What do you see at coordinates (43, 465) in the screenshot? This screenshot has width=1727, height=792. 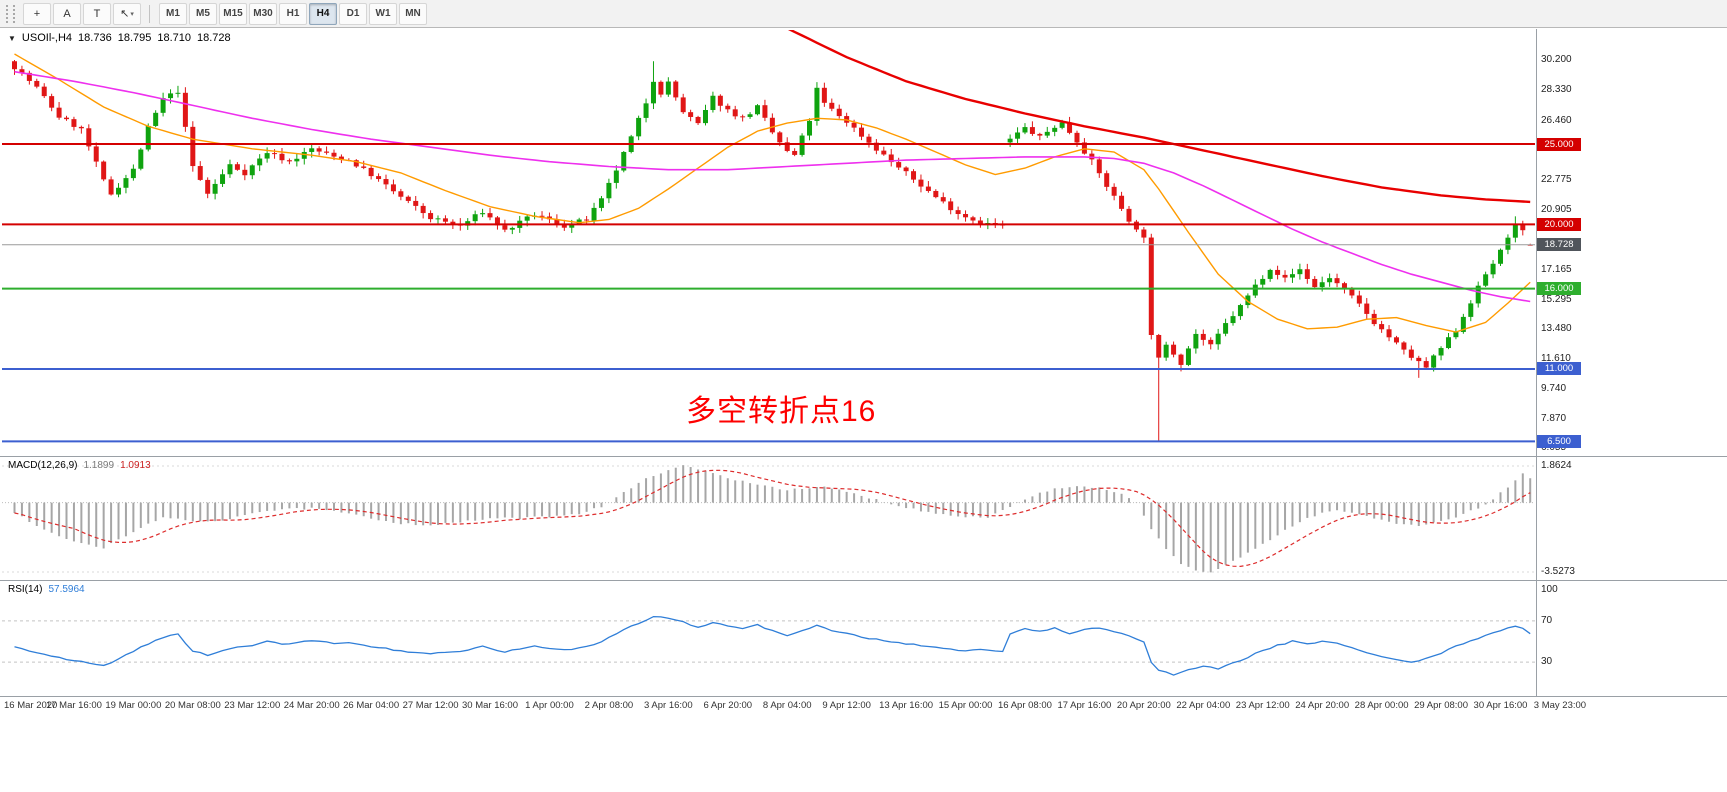 I see `macd-title: MACD(12,26,9)` at bounding box center [43, 465].